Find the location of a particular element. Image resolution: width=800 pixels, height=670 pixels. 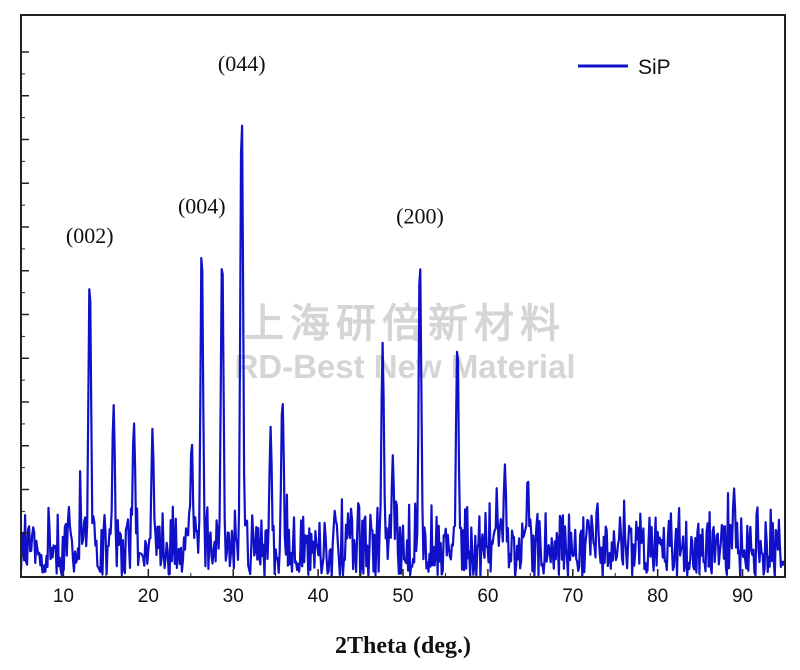

x-tick-label: 10 is located at coordinates (63, 596).